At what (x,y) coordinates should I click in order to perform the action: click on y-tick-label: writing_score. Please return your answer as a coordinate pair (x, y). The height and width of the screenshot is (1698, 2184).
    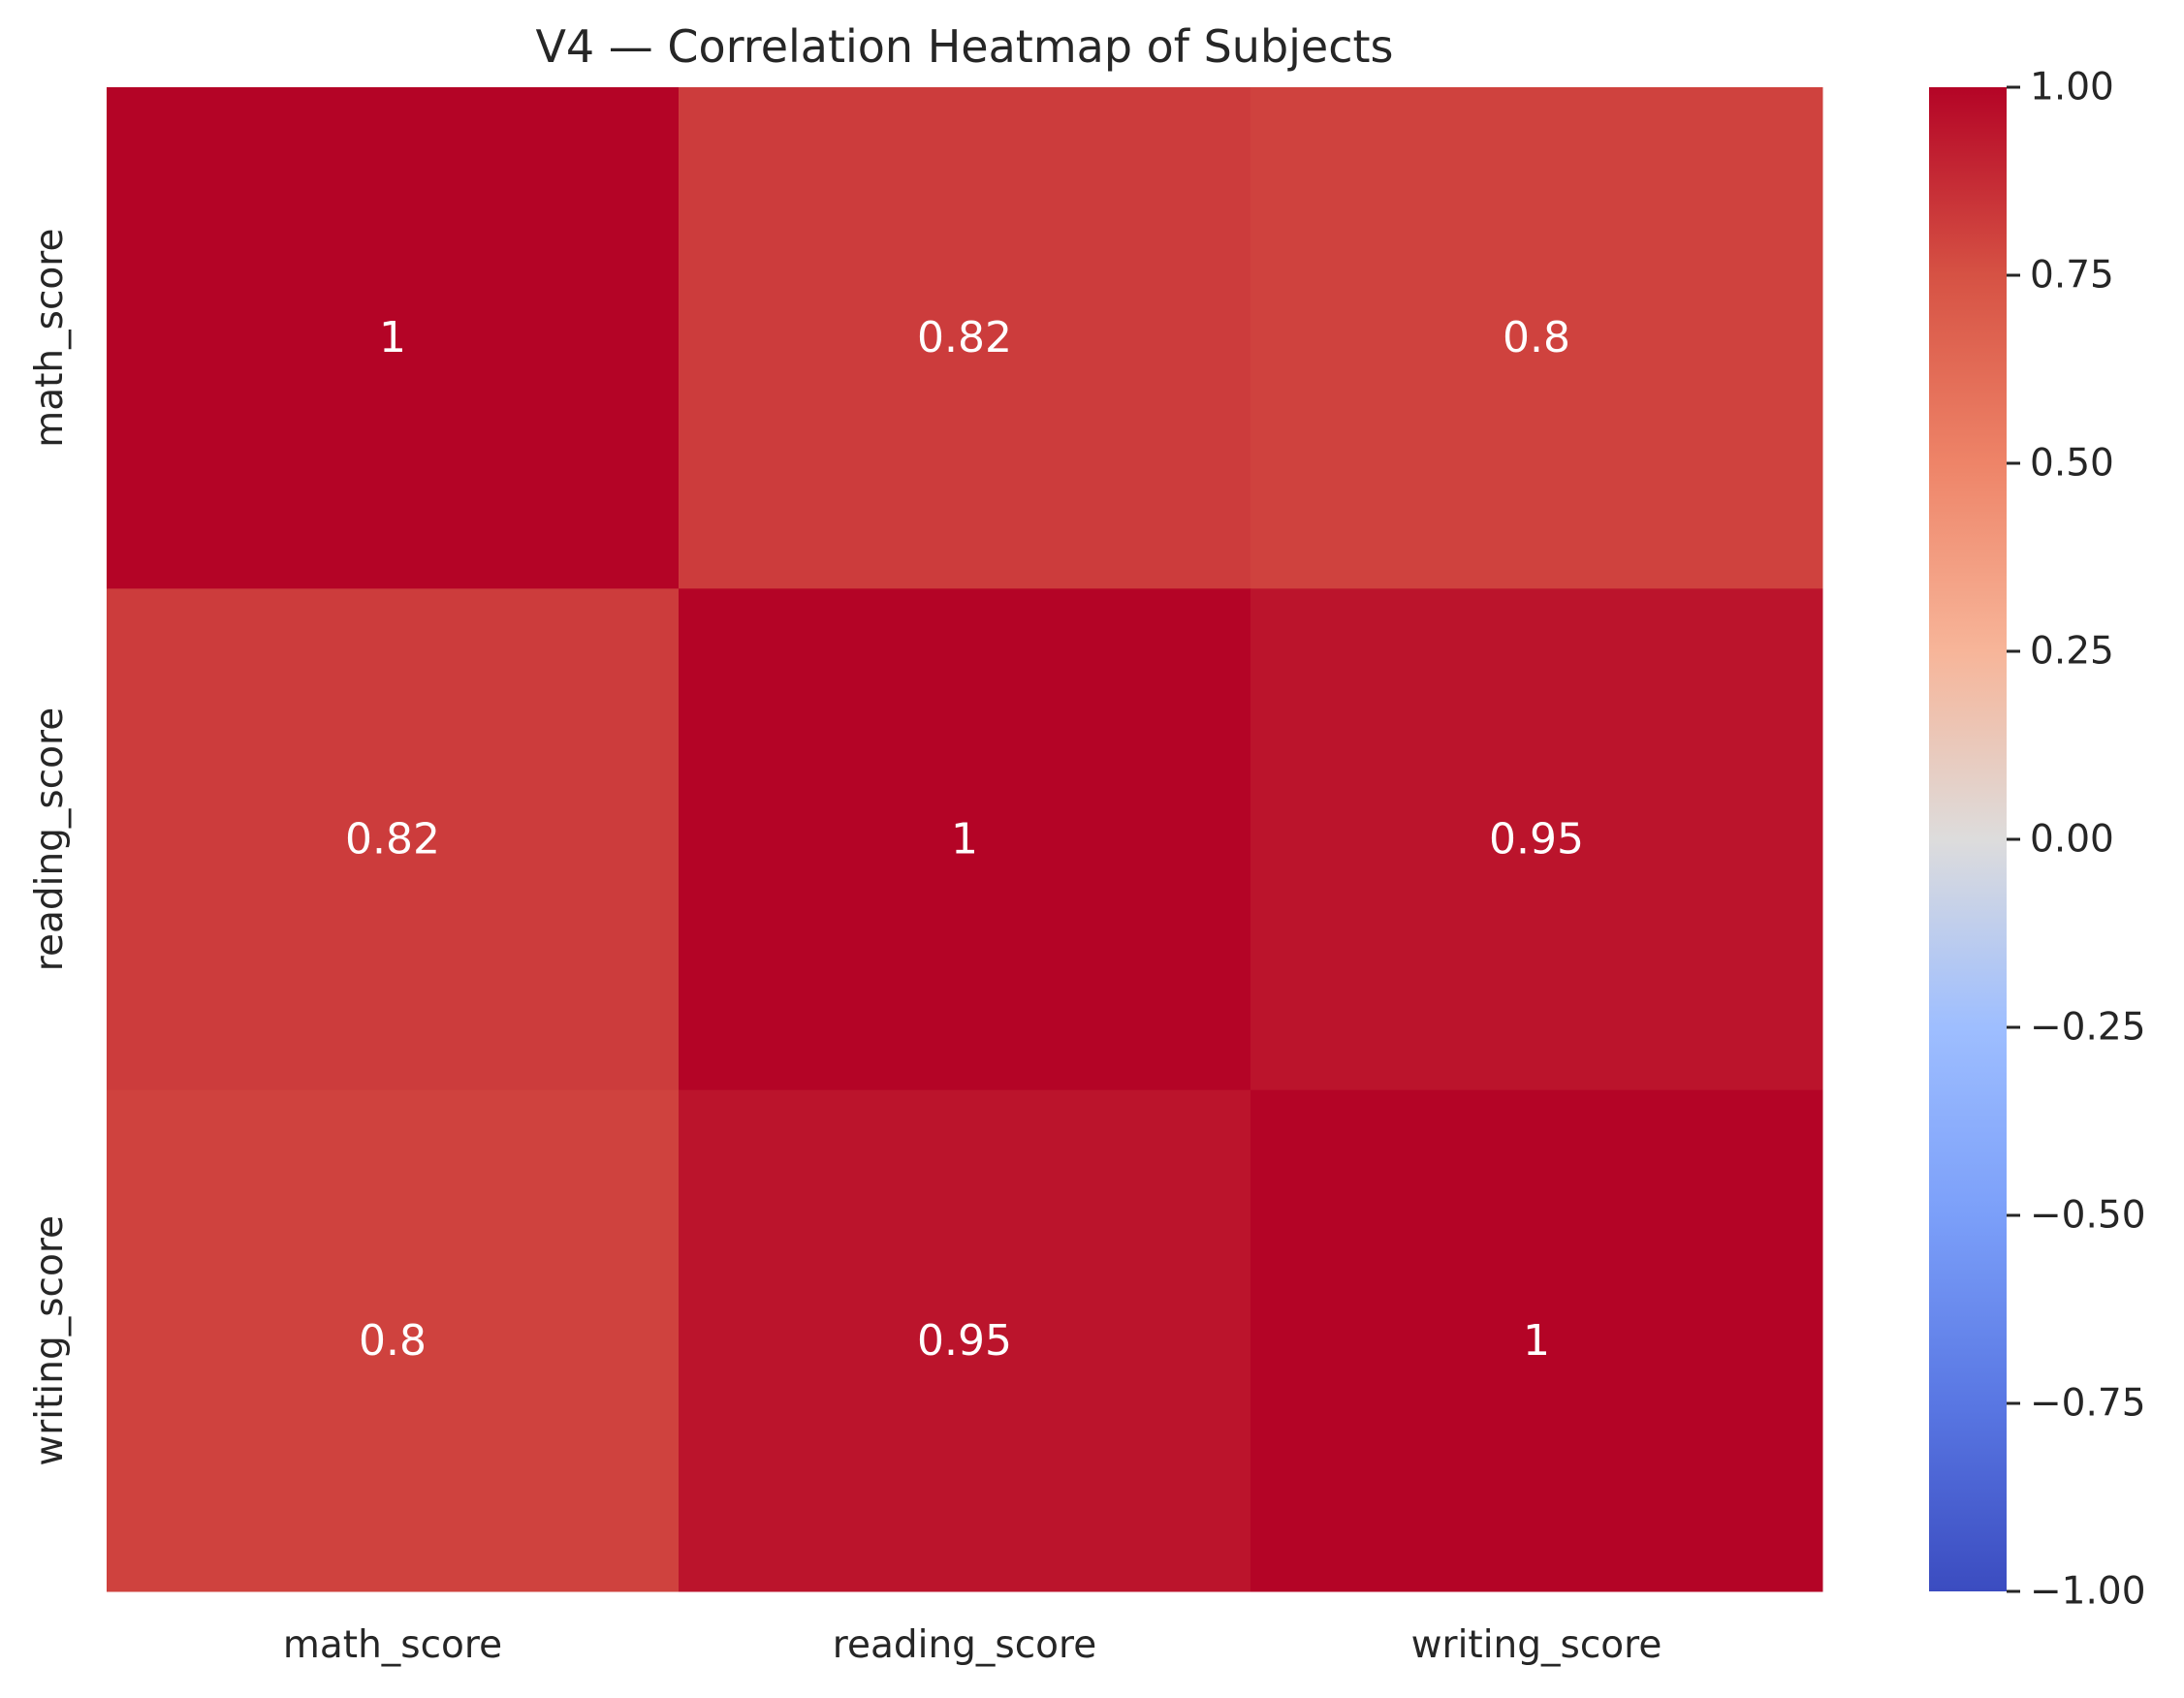
    Looking at the image, I should click on (50, 1340).